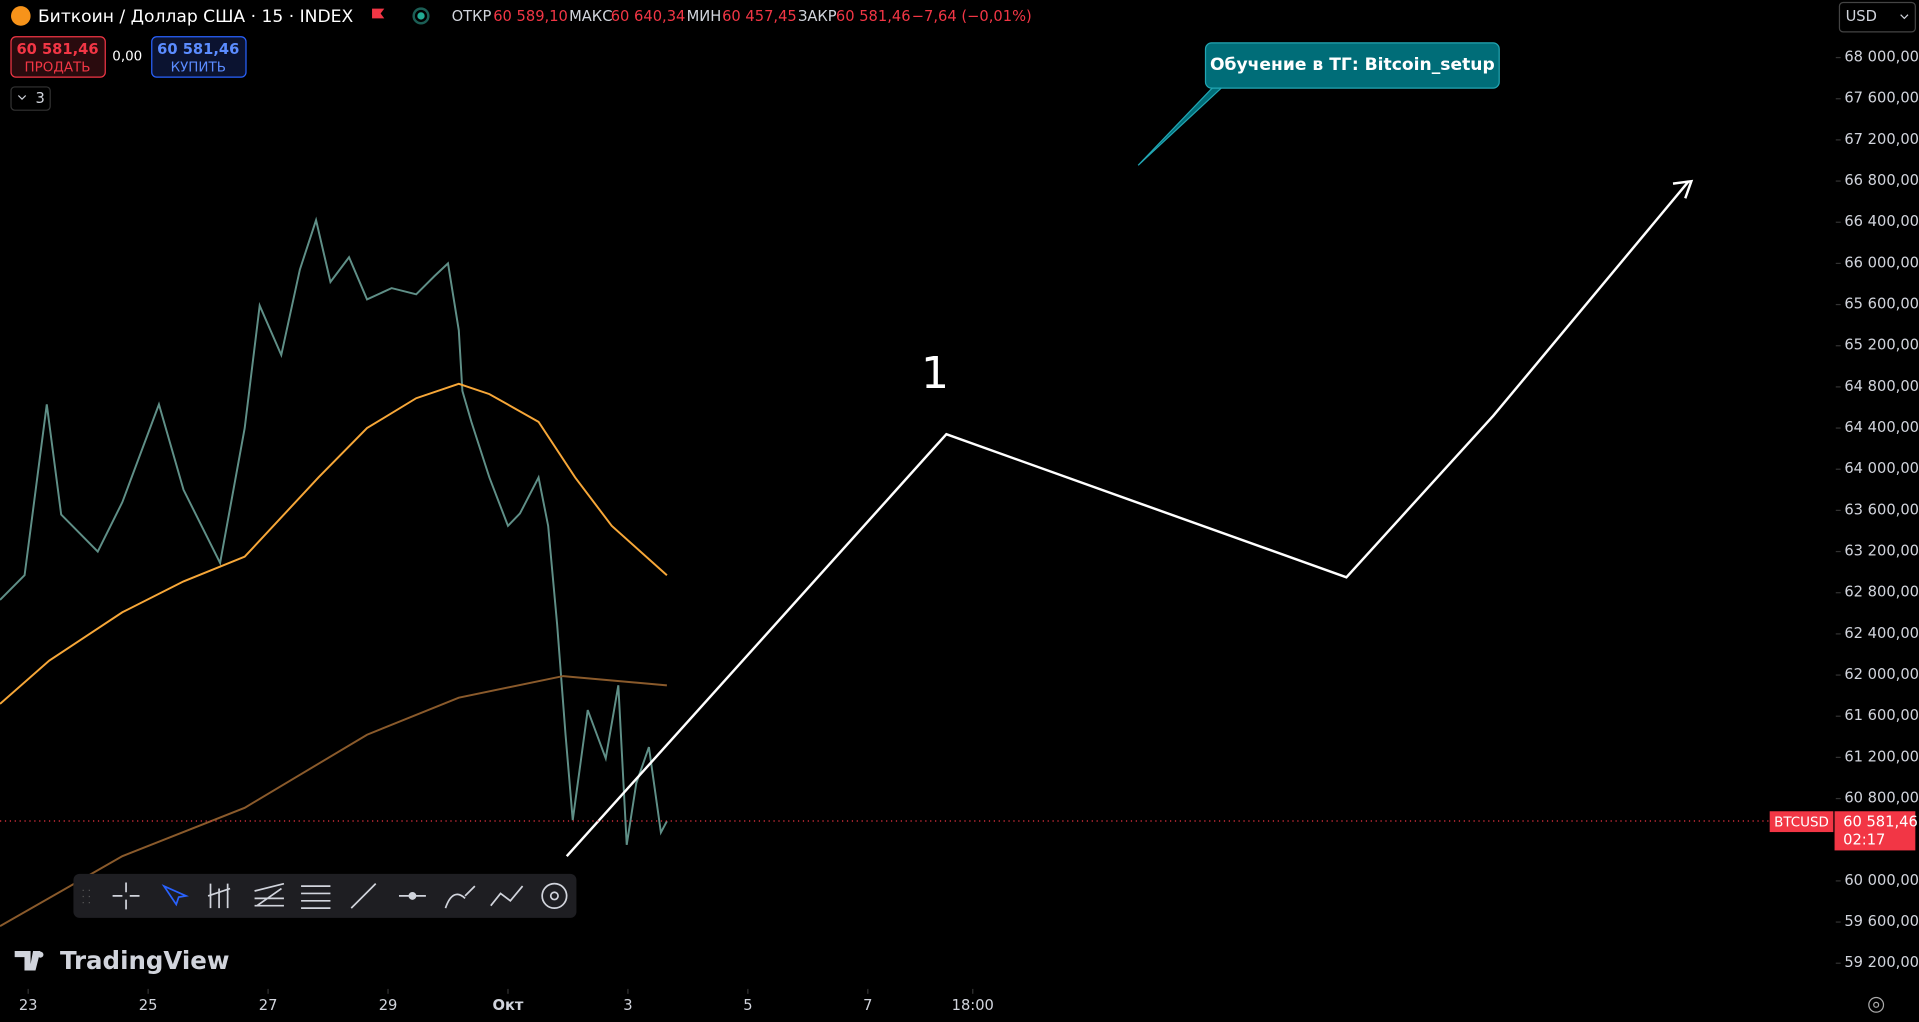 Image resolution: width=1919 pixels, height=1022 pixels. Describe the element at coordinates (704, 16) in the screenshot. I see `low-label: МИН` at that location.